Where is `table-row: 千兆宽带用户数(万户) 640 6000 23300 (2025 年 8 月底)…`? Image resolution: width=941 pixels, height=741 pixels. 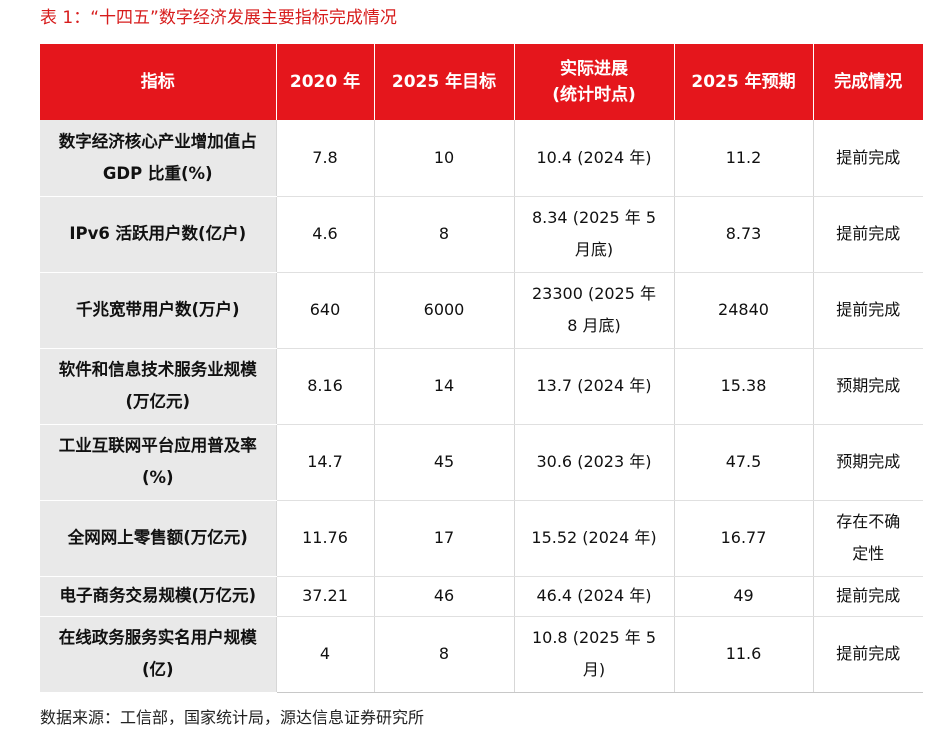 table-row: 千兆宽带用户数(万户) 640 6000 23300 (2025 年 8 月底)… is located at coordinates (481, 310).